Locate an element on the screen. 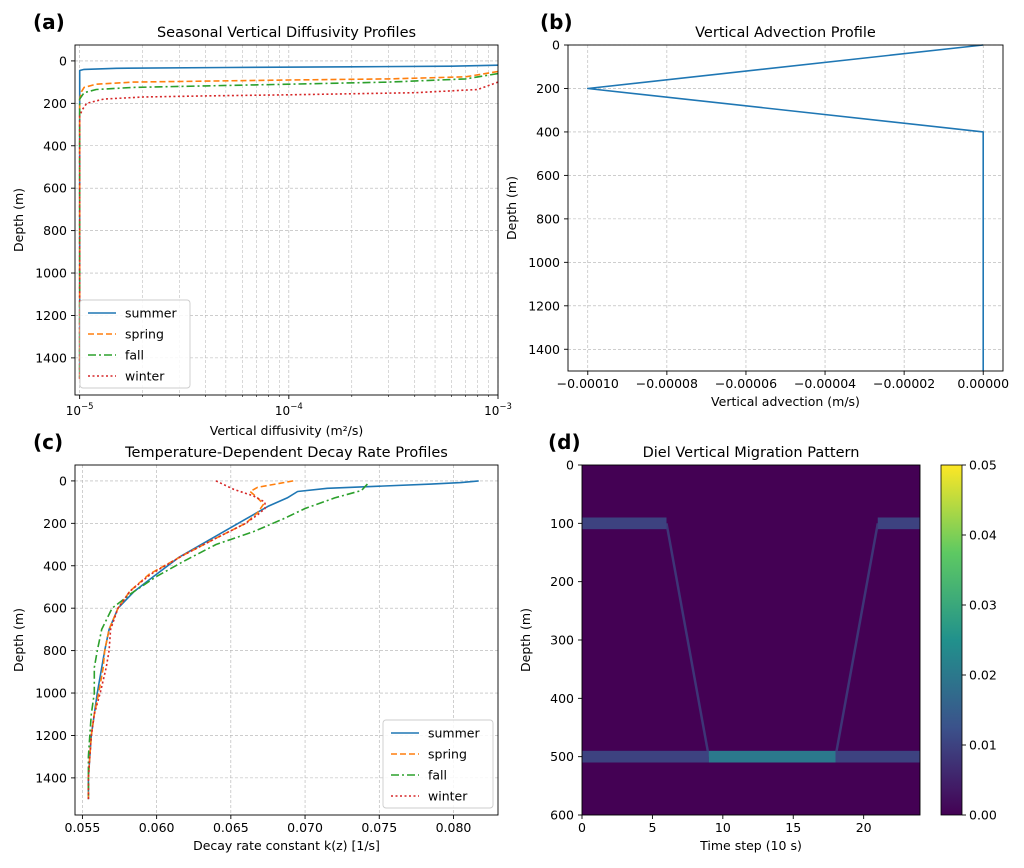 The width and height of the screenshot is (1024, 868). colorbar-tick-label: 0.03 is located at coordinates (983, 605).